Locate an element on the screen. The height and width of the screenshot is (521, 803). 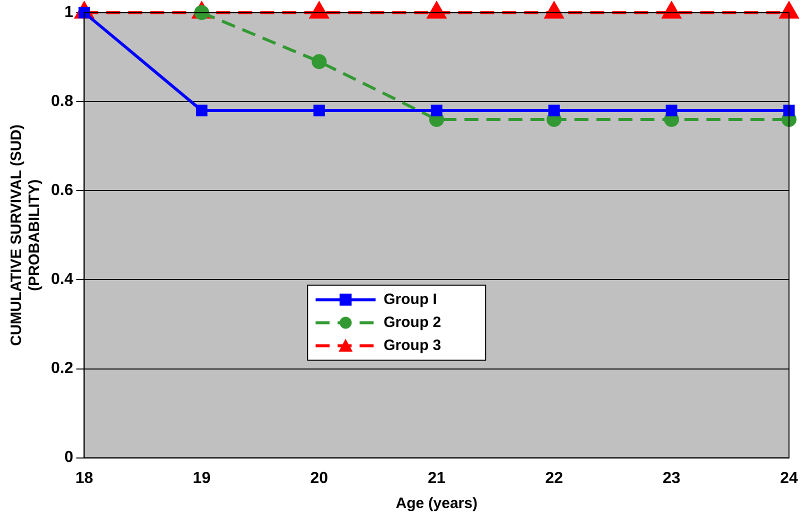
legend-label: Group I is located at coordinates (410, 299).